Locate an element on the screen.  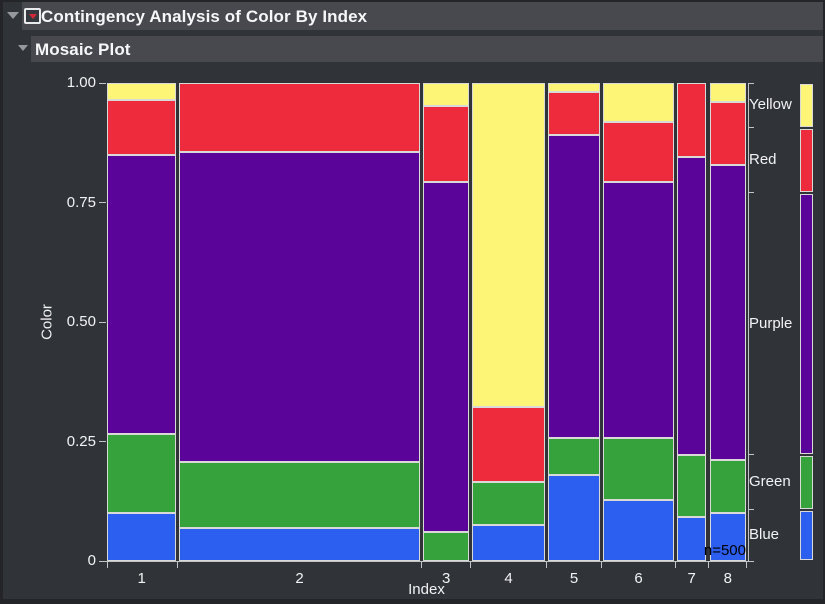
red-triangle-glyph is located at coordinates (32, 16).